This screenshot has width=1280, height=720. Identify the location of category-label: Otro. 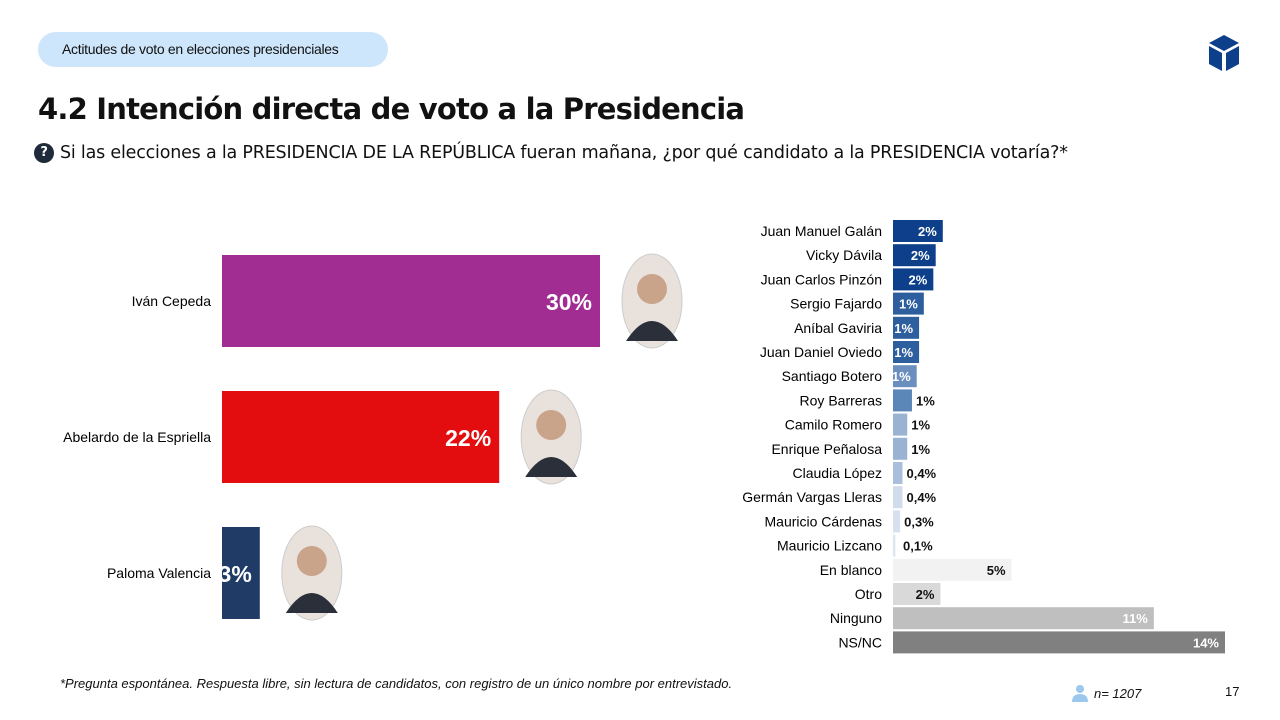
(868, 594).